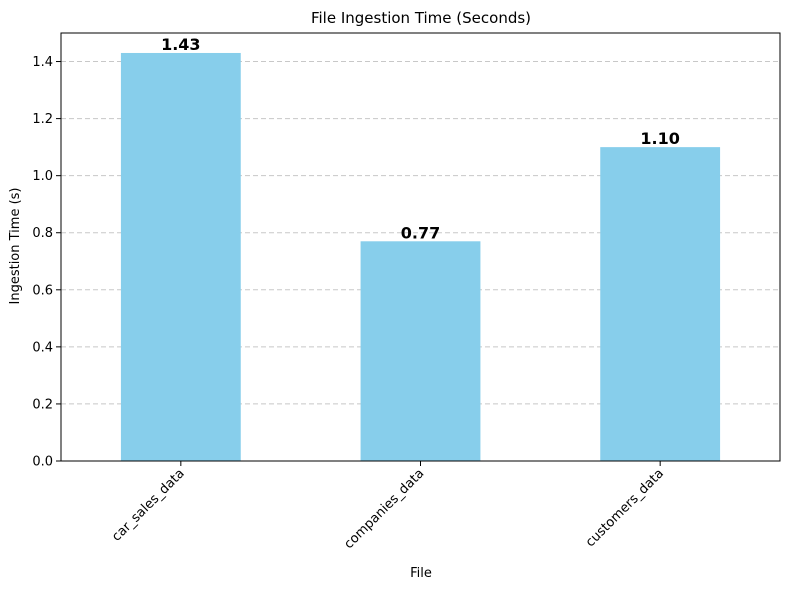  What do you see at coordinates (421, 573) in the screenshot?
I see `x-axis-label: File` at bounding box center [421, 573].